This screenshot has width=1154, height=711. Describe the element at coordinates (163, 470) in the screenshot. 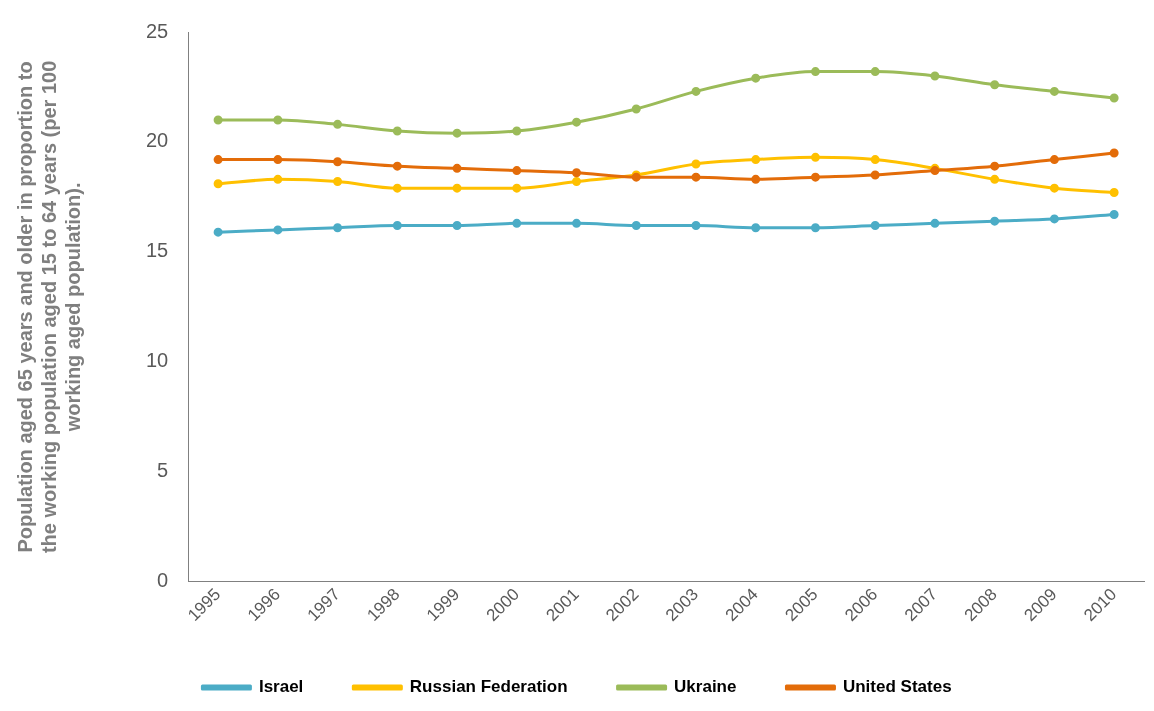

I see `y-tick-label: 5` at that location.